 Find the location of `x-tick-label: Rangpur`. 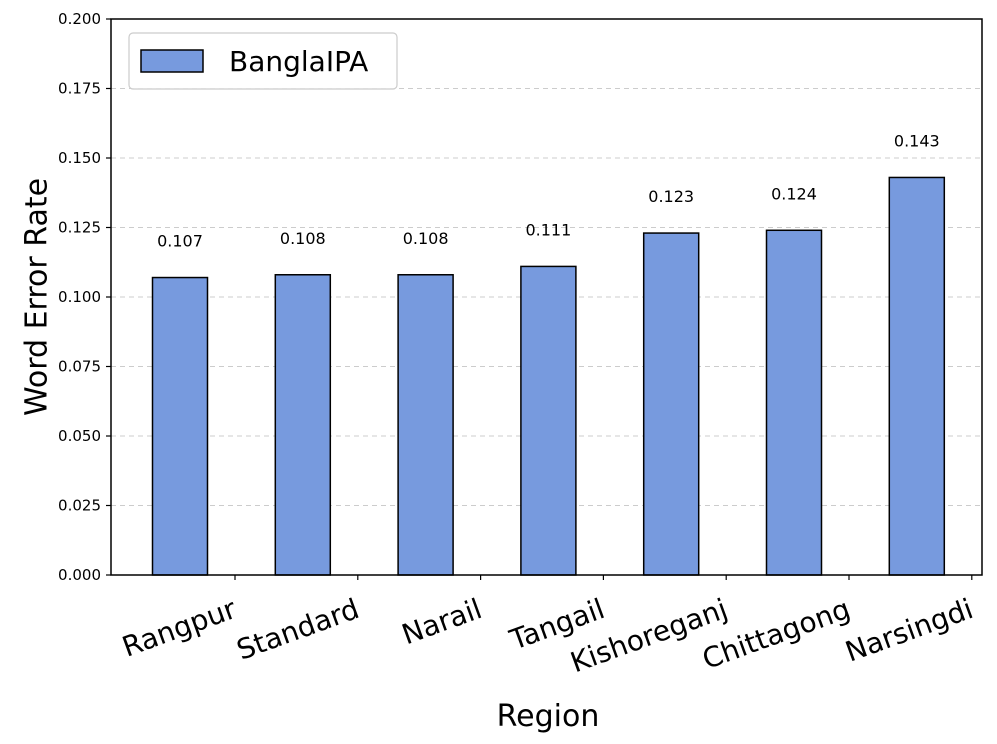

x-tick-label: Rangpur is located at coordinates (179, 628).